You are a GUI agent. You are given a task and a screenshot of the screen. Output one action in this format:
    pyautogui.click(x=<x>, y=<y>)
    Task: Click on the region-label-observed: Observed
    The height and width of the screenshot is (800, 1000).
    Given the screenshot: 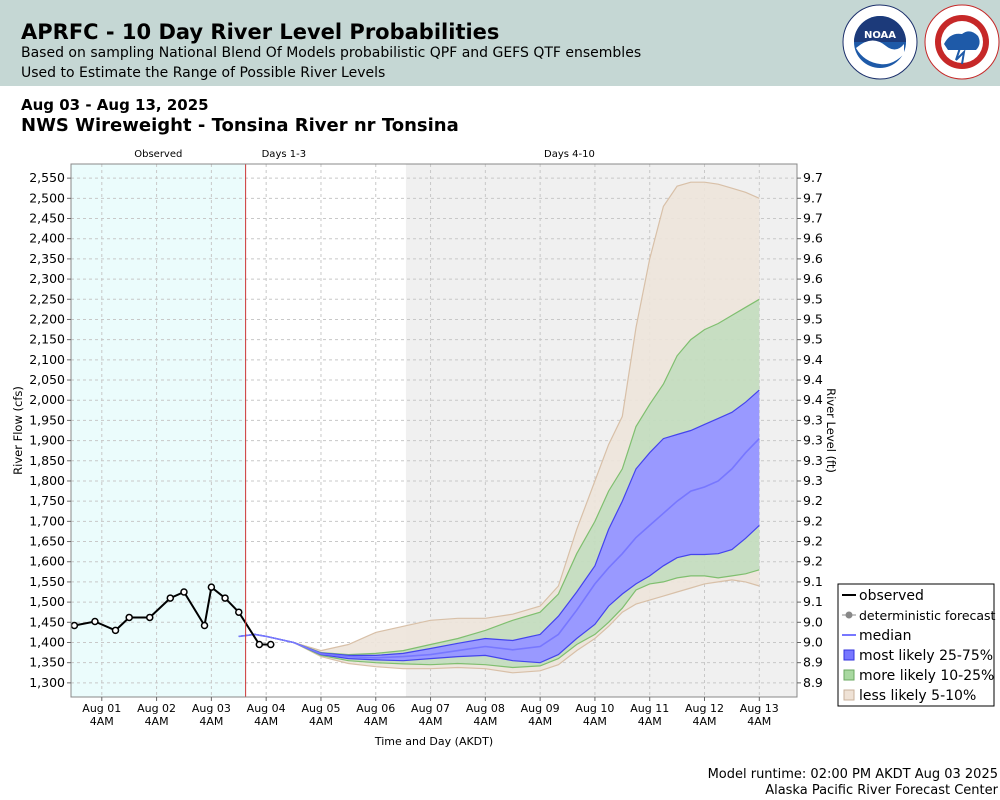 What is the action you would take?
    pyautogui.click(x=158, y=154)
    